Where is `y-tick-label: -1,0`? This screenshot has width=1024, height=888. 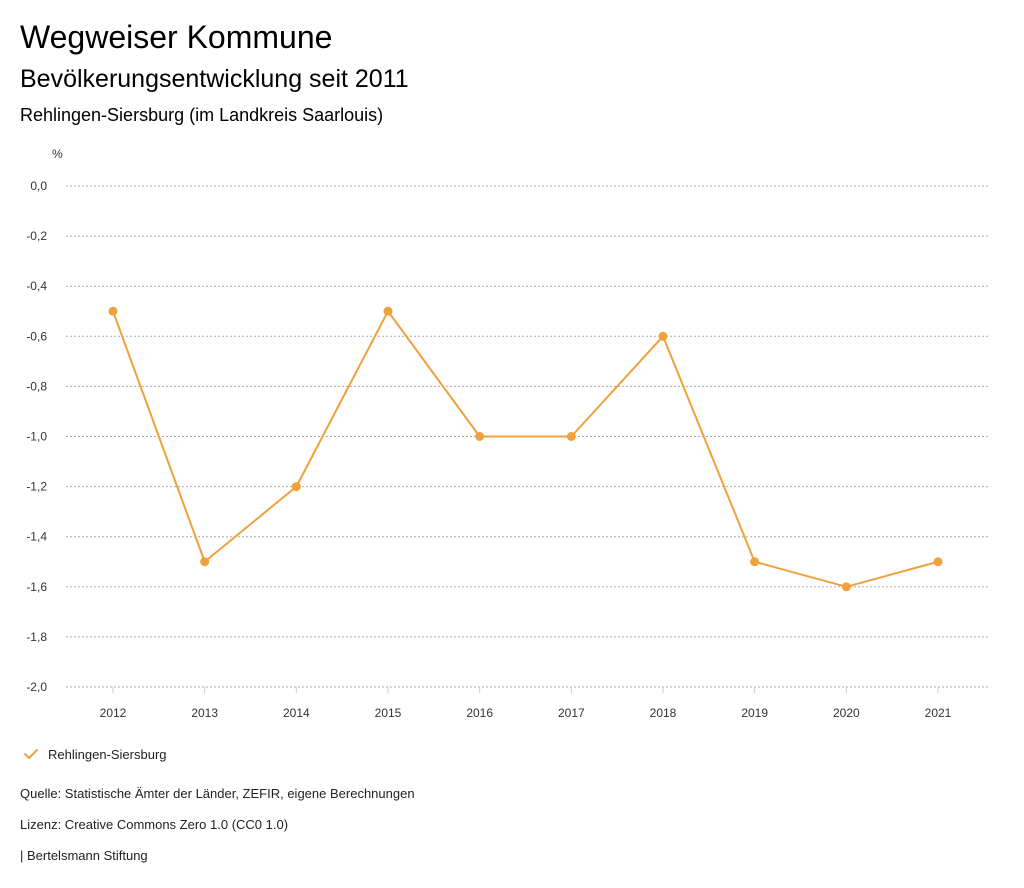
y-tick-label: -1,0 is located at coordinates (36, 437).